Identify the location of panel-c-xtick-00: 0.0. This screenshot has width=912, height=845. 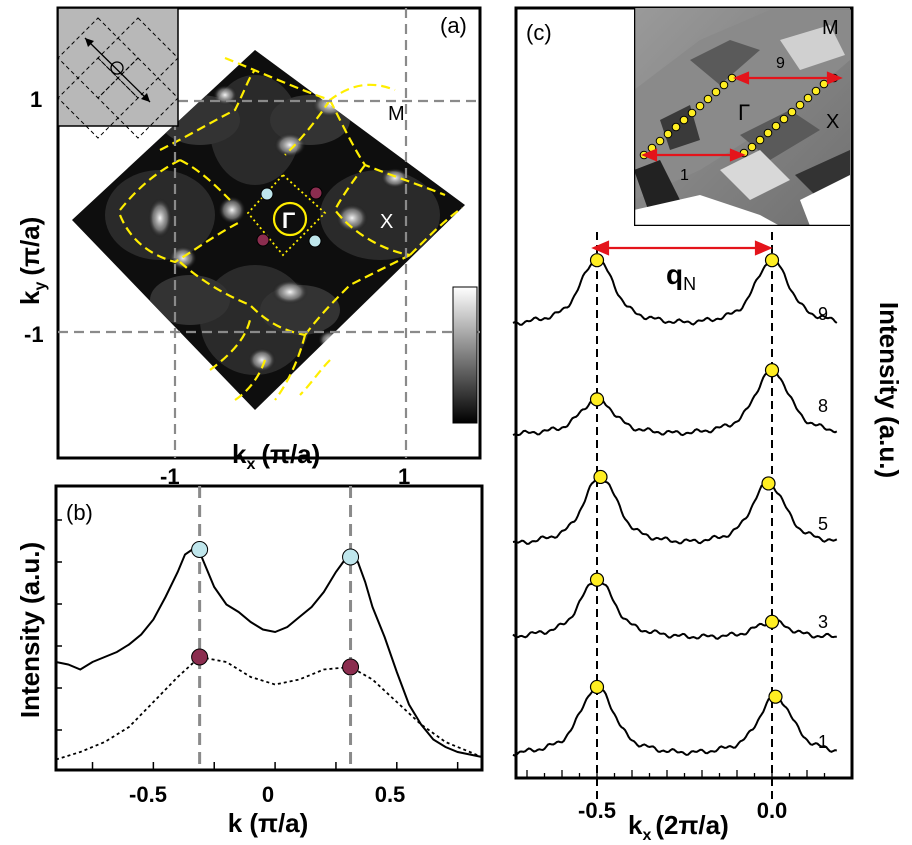
(772, 810).